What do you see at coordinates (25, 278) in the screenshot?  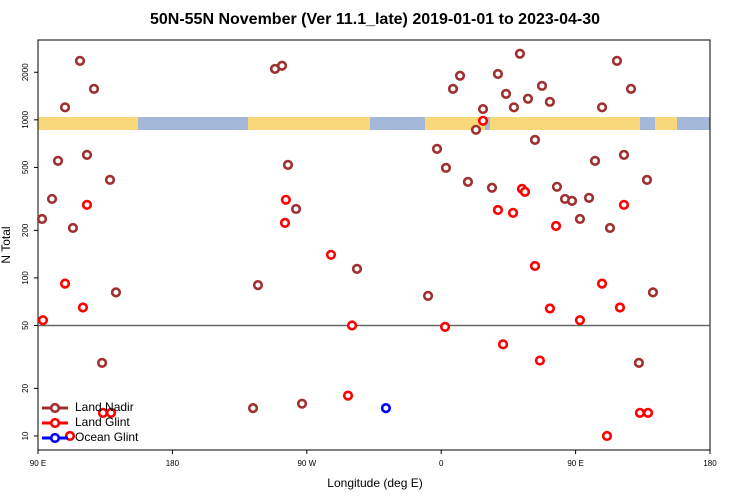 I see `y-tick-label: 100` at bounding box center [25, 278].